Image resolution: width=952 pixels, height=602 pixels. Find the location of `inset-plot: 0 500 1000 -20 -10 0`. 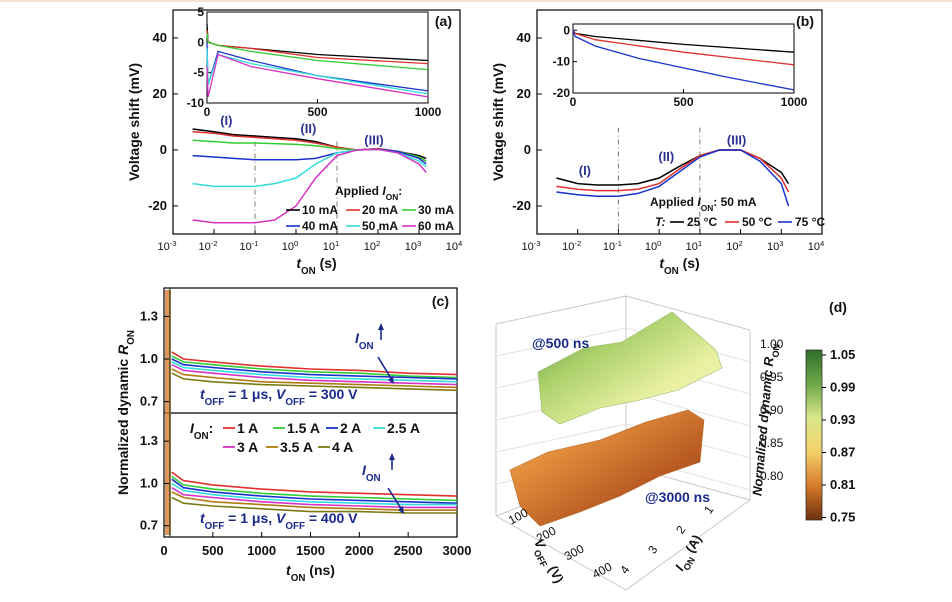

inset-plot: 0 500 1000 -20 -10 0 is located at coordinates (680, 66).